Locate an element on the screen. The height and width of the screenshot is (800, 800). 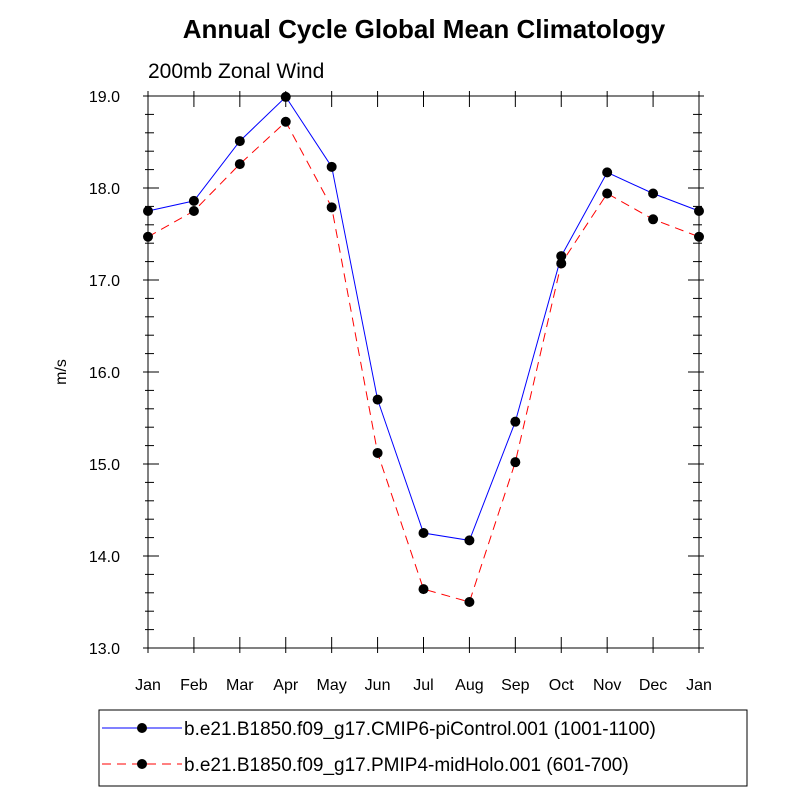
x-tick-label: May is located at coordinates (332, 685).